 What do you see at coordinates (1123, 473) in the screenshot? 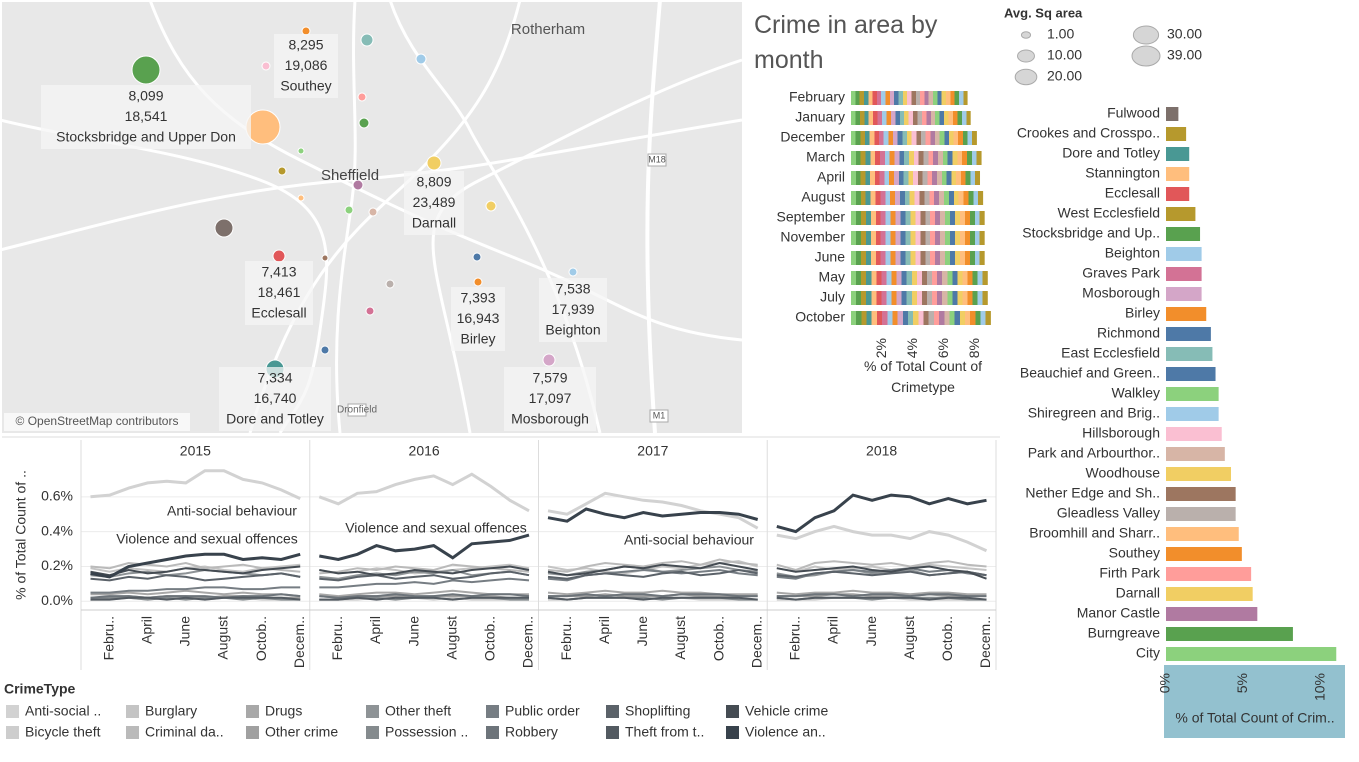
I see `y-tick-label: Woodhouse` at bounding box center [1123, 473].